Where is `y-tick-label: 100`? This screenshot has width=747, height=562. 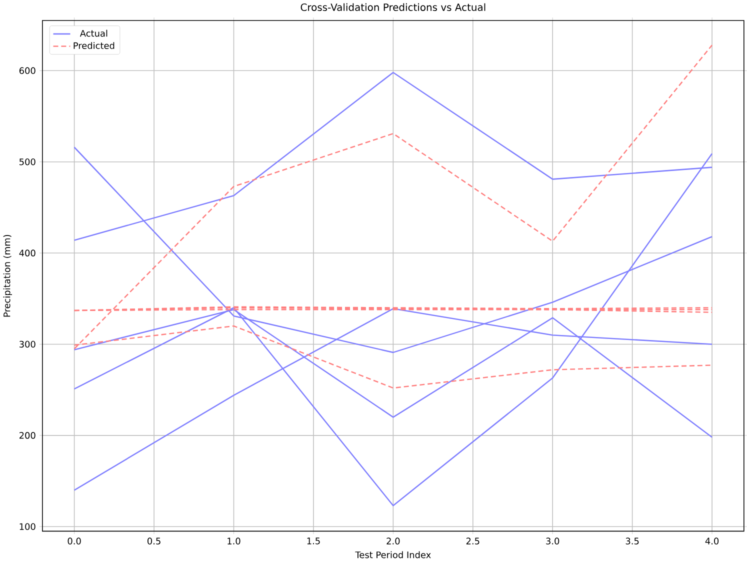 y-tick-label: 100 is located at coordinates (28, 526).